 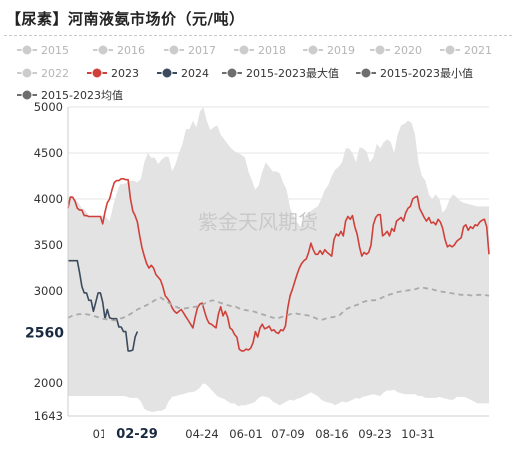 What do you see at coordinates (48, 199) in the screenshot?
I see `y-tick-label-4000: 4000` at bounding box center [48, 199].